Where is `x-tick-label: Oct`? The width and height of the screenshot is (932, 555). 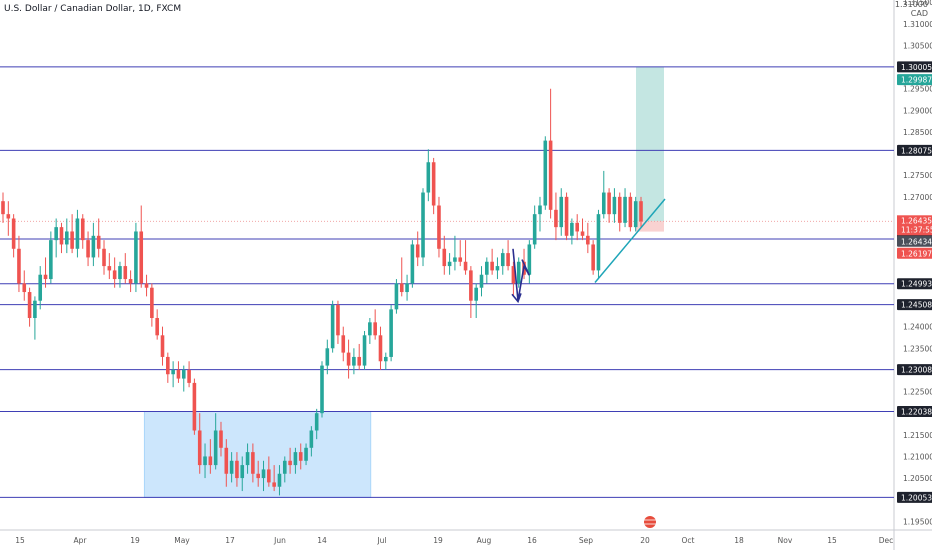
x-tick-label: Oct is located at coordinates (688, 540).